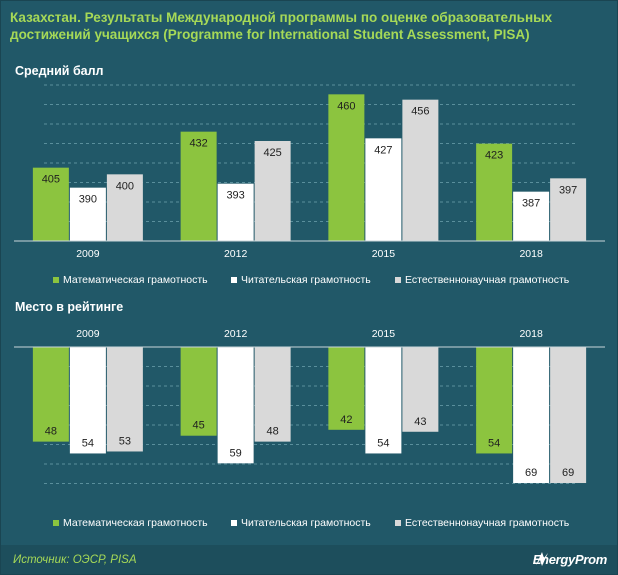 This screenshot has width=618, height=575. What do you see at coordinates (75, 560) in the screenshot?
I see `source-note: Источник: ОЭСР, PISA` at bounding box center [75, 560].